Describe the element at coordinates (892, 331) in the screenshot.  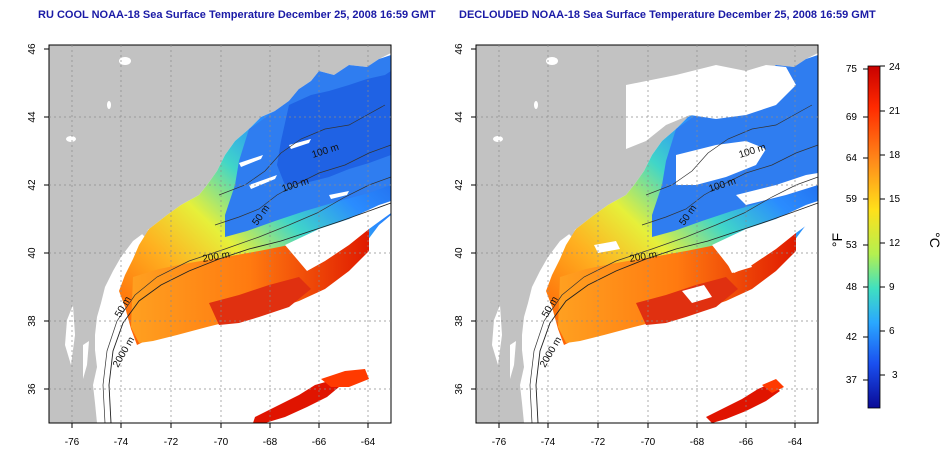
I see `celsius-tick: 6` at that location.